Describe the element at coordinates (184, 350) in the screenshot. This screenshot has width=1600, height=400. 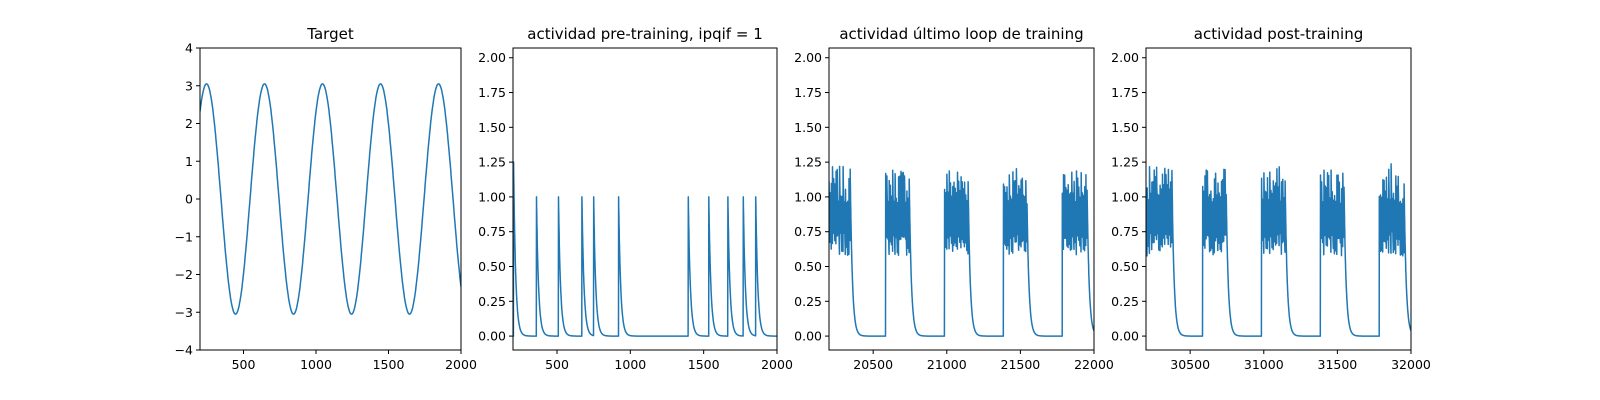
I see `y-tick-label: −4` at that location.